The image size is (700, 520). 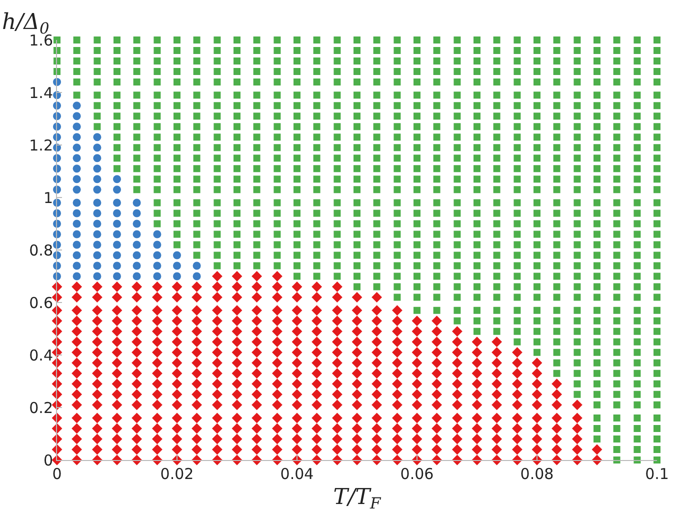 What do you see at coordinates (537, 474) in the screenshot?
I see `x-tick-label: 0.08` at bounding box center [537, 474].